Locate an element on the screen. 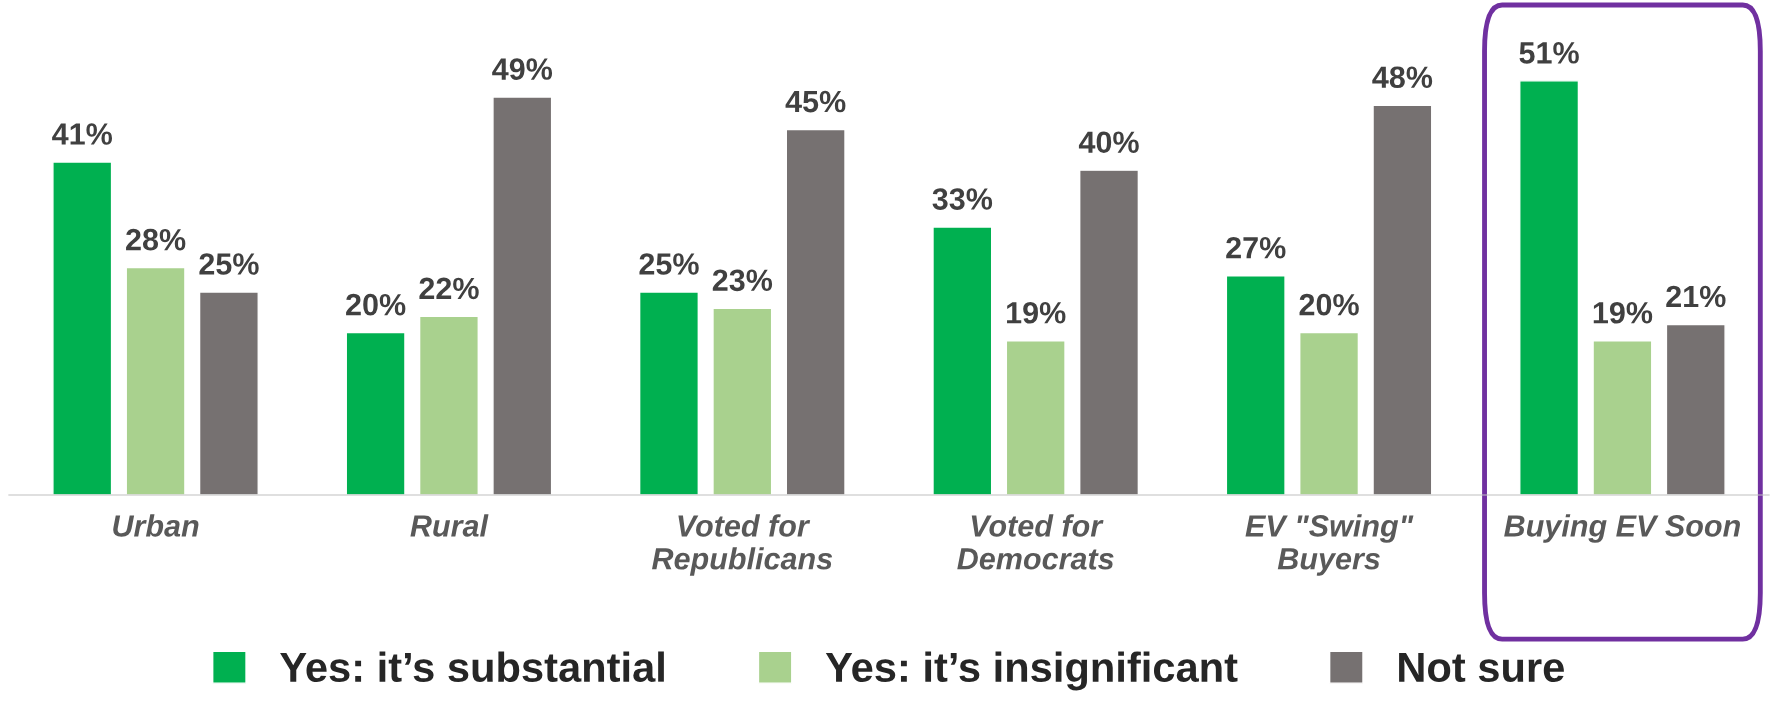 This screenshot has height=728, width=1778. legend-label: Yes: it’s insignificant is located at coordinates (1031, 671).